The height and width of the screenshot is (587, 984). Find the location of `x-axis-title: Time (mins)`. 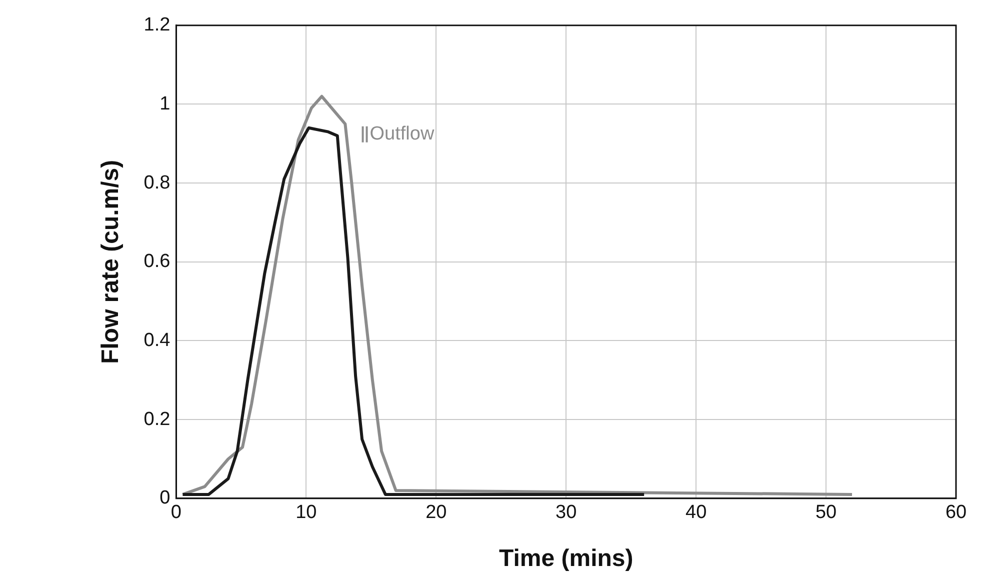

x-axis-title: Time (mins) is located at coordinates (566, 558).